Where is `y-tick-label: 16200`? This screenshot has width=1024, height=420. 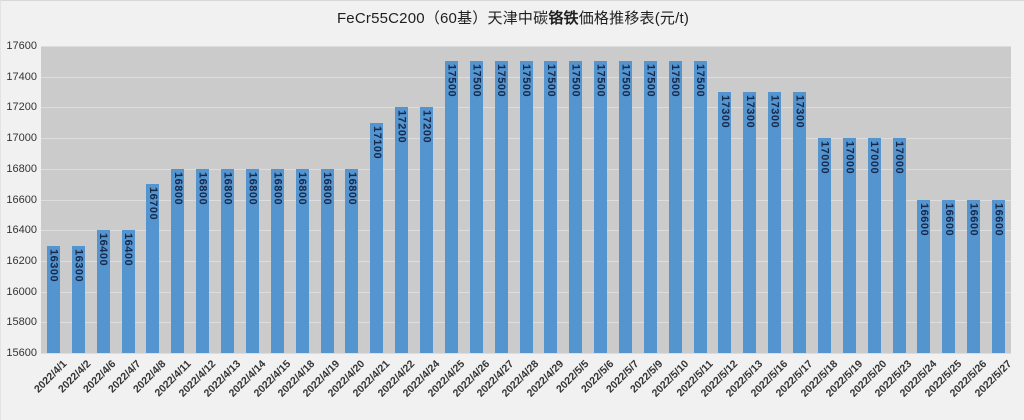
y-tick-label: 16200 is located at coordinates (21, 260).